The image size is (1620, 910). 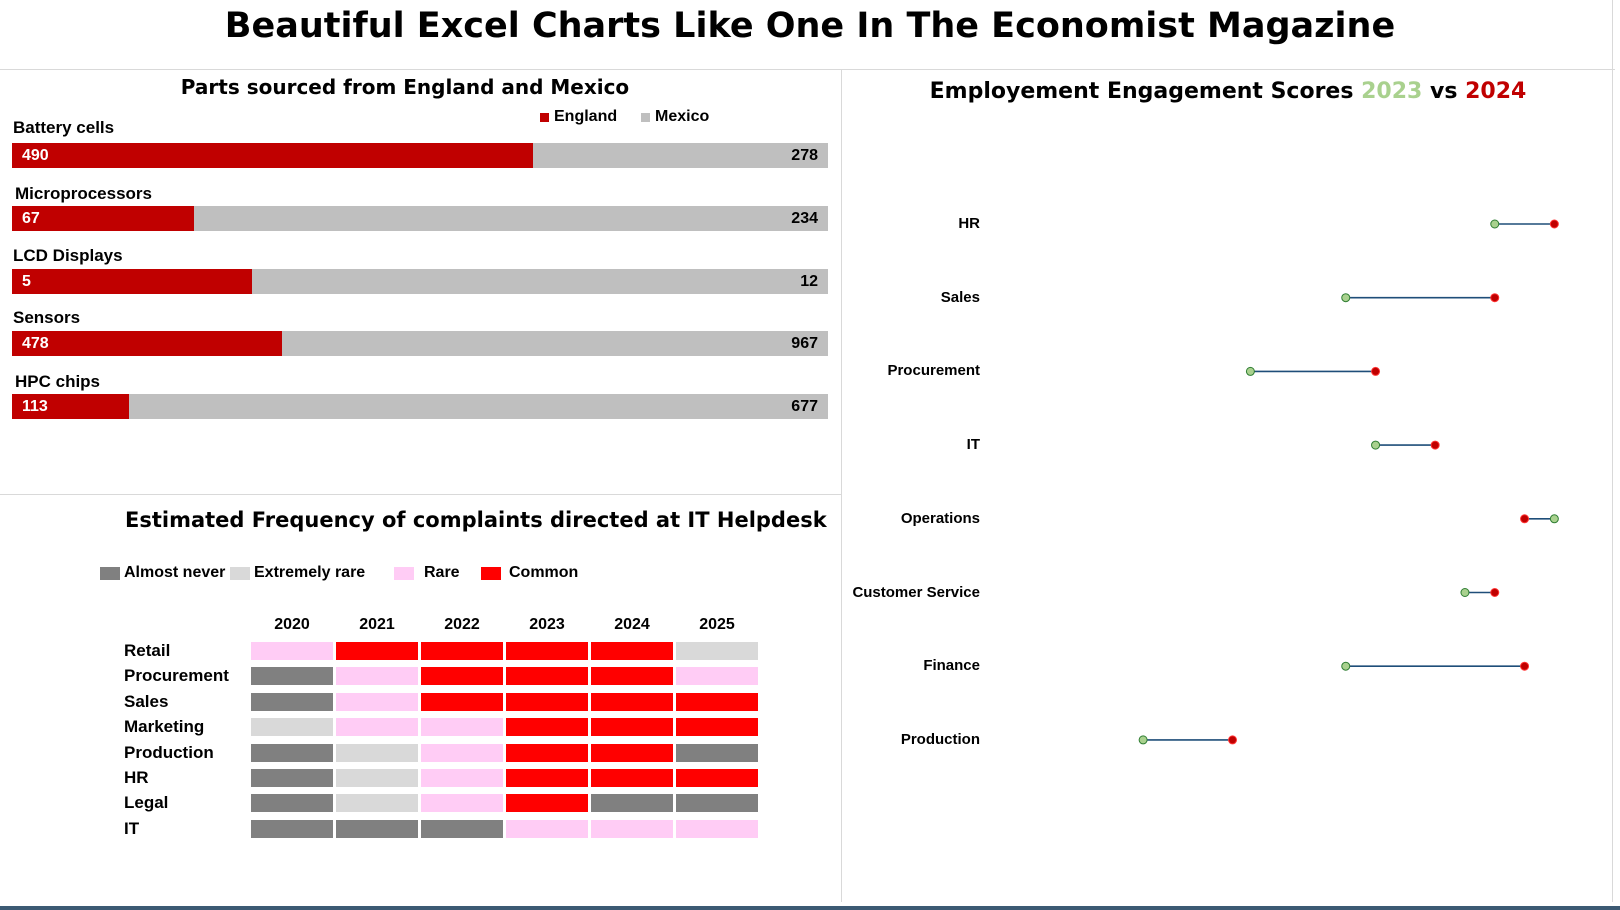 What do you see at coordinates (64, 127) in the screenshot?
I see `bar-category-label: Battery cells` at bounding box center [64, 127].